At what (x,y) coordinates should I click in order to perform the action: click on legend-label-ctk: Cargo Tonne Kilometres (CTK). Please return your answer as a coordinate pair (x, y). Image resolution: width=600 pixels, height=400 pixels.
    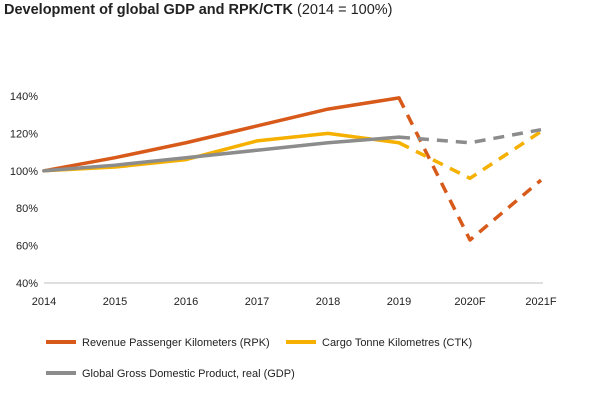
    Looking at the image, I should click on (397, 343).